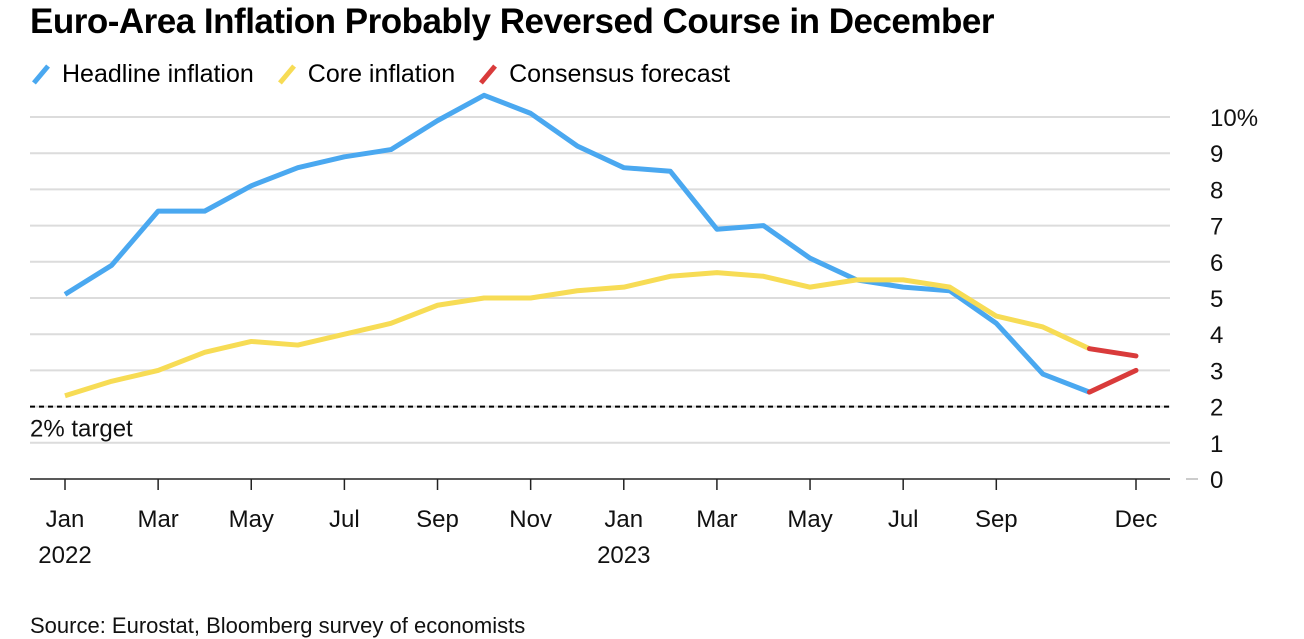 The image size is (1304, 639). I want to click on legend-item-forecast: Consensus forecast, so click(603, 74).